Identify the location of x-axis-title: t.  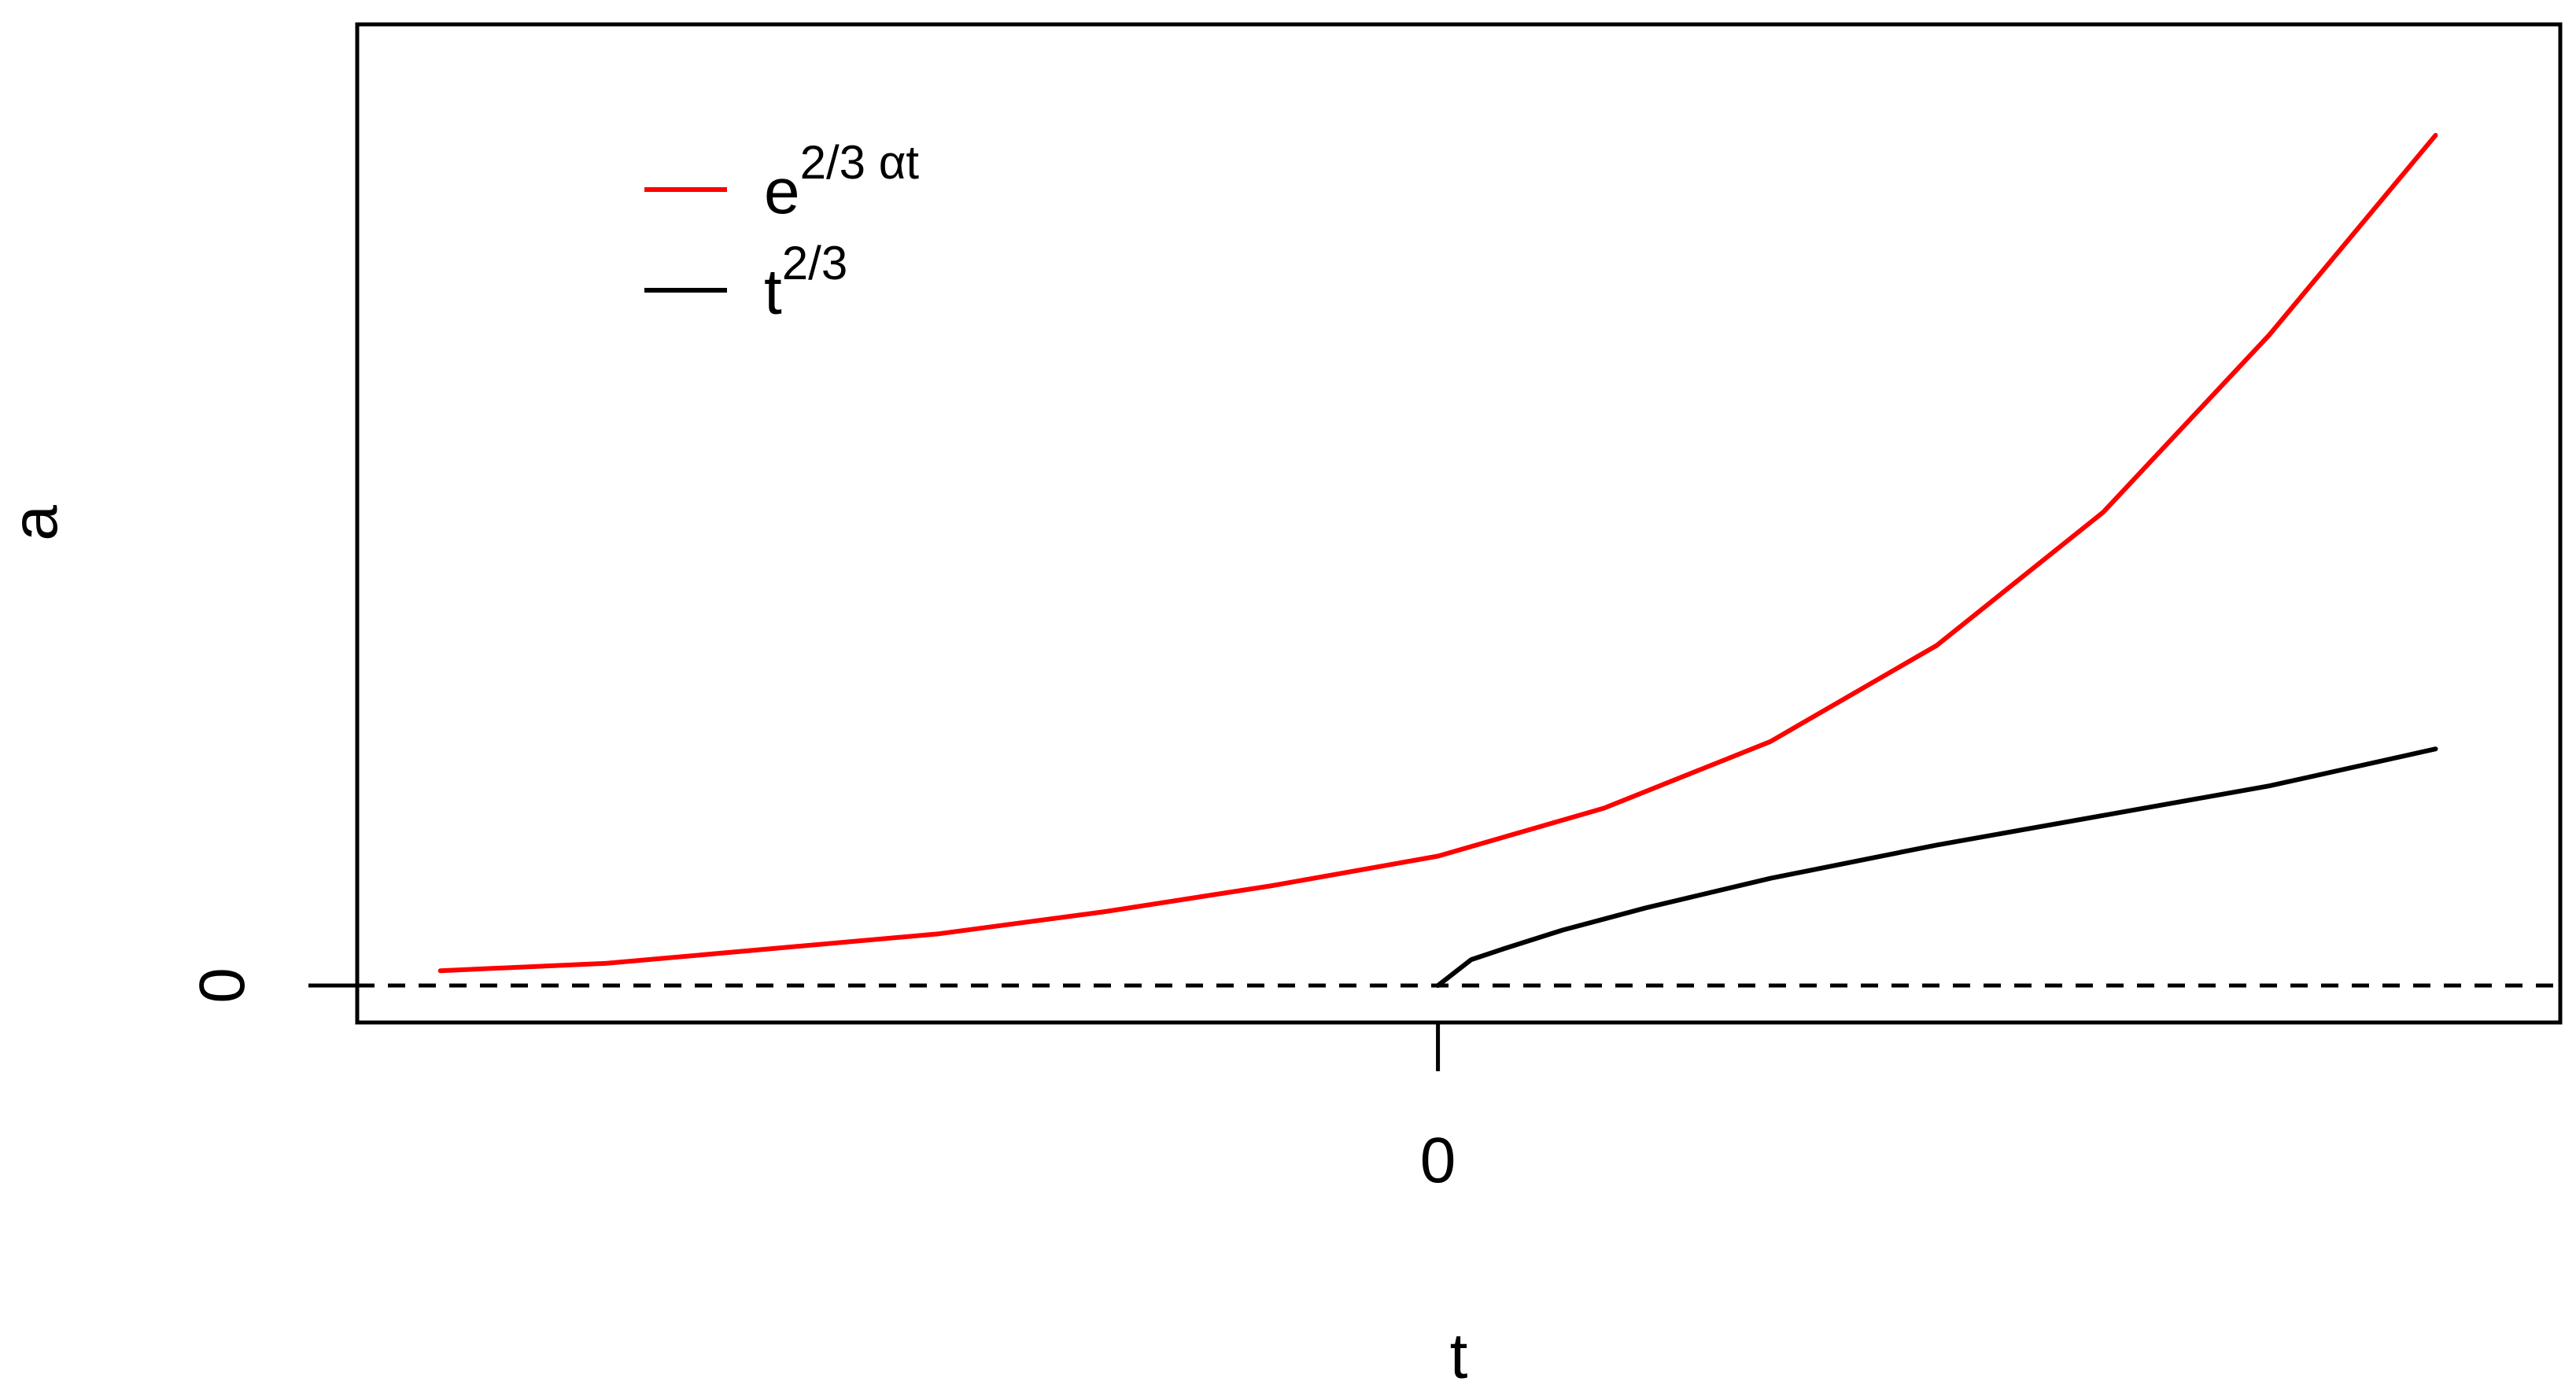
(1459, 1355).